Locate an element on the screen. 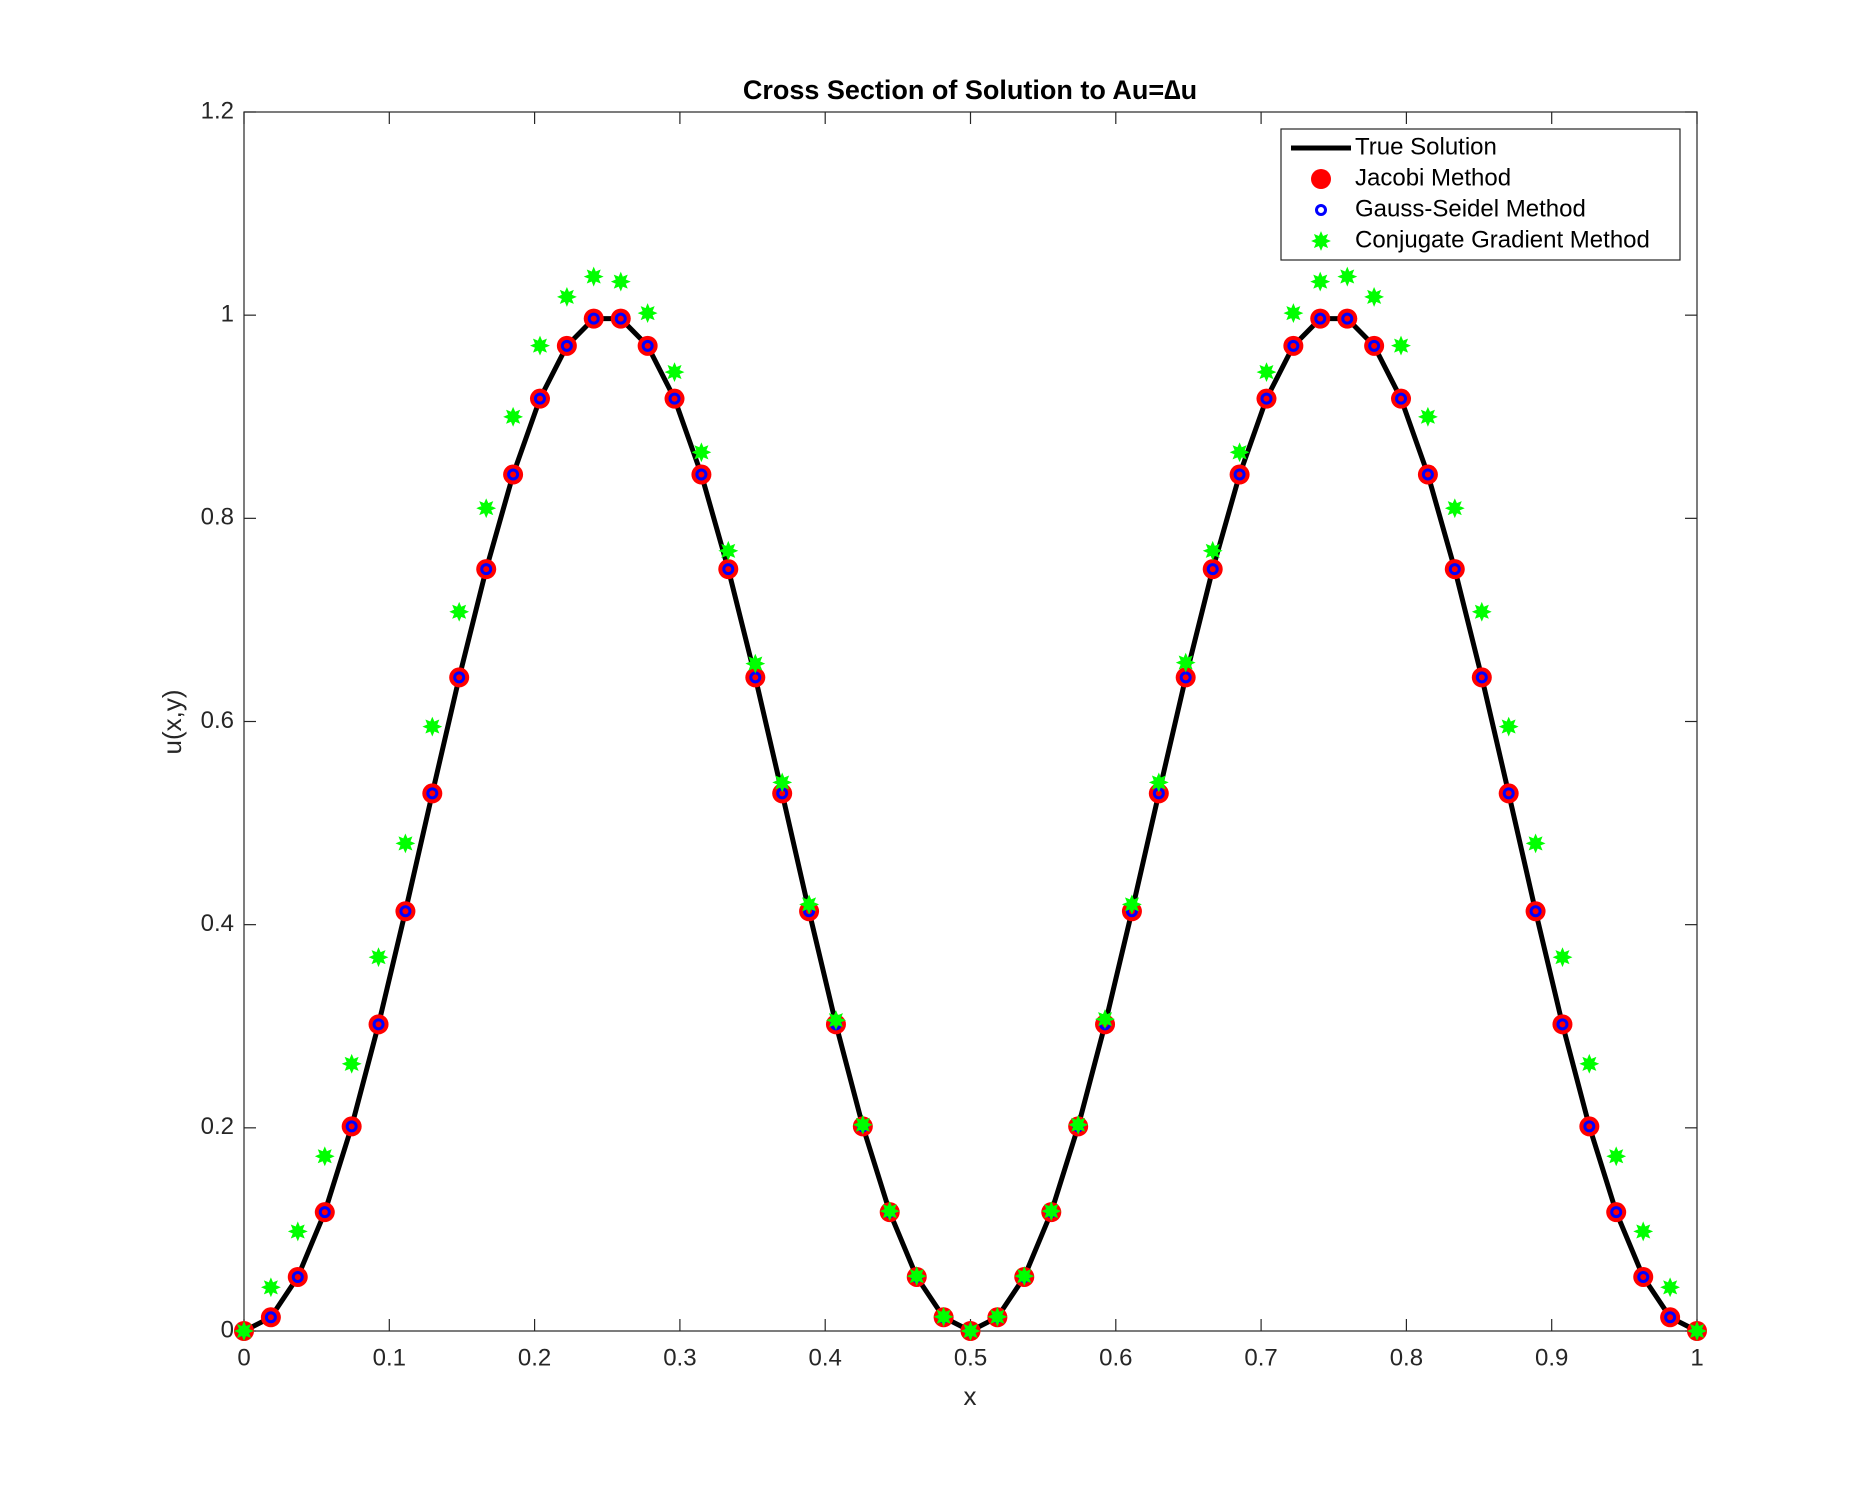 This screenshot has height=1488, width=1864. legend-label: Conjugate Gradient Method is located at coordinates (1502, 239).